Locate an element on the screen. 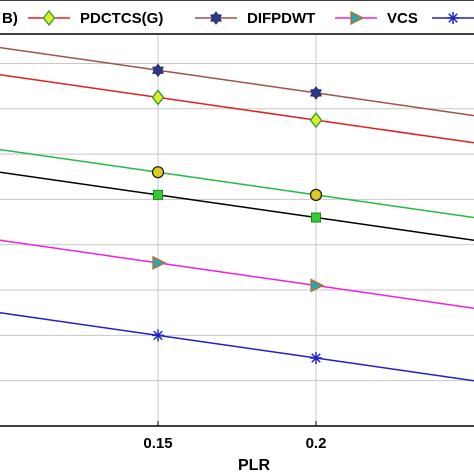 The height and width of the screenshot is (474, 474). legend-label: B) is located at coordinates (10, 18).